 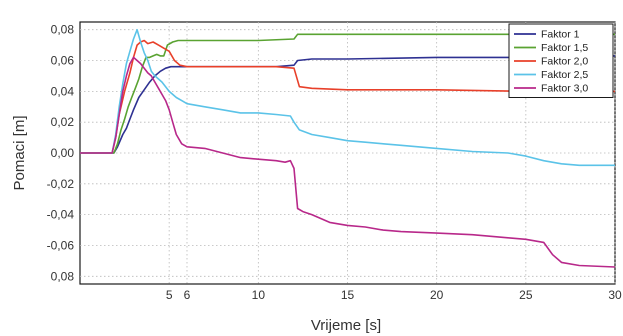 I want to click on legend-label: Faktor 2,0, so click(x=564, y=62).